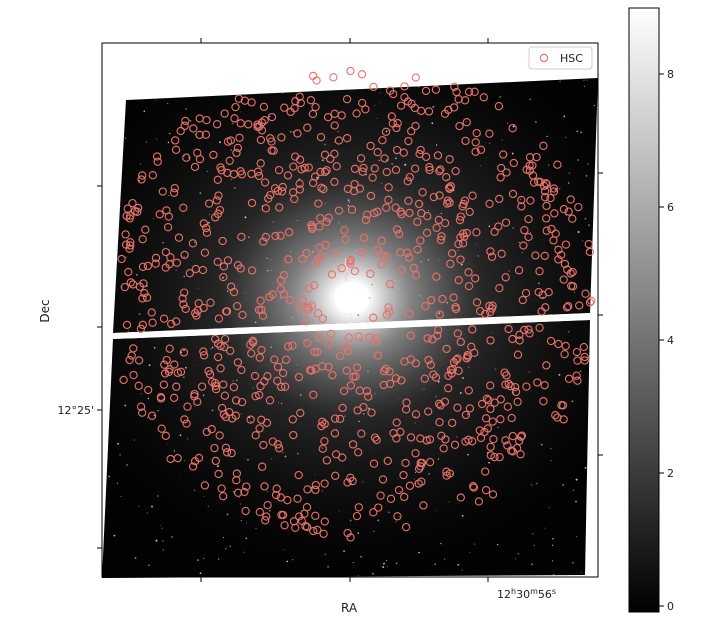 Image resolution: width=704 pixels, height=623 pixels. What do you see at coordinates (560, 58) in the screenshot?
I see `legend-box` at bounding box center [560, 58].